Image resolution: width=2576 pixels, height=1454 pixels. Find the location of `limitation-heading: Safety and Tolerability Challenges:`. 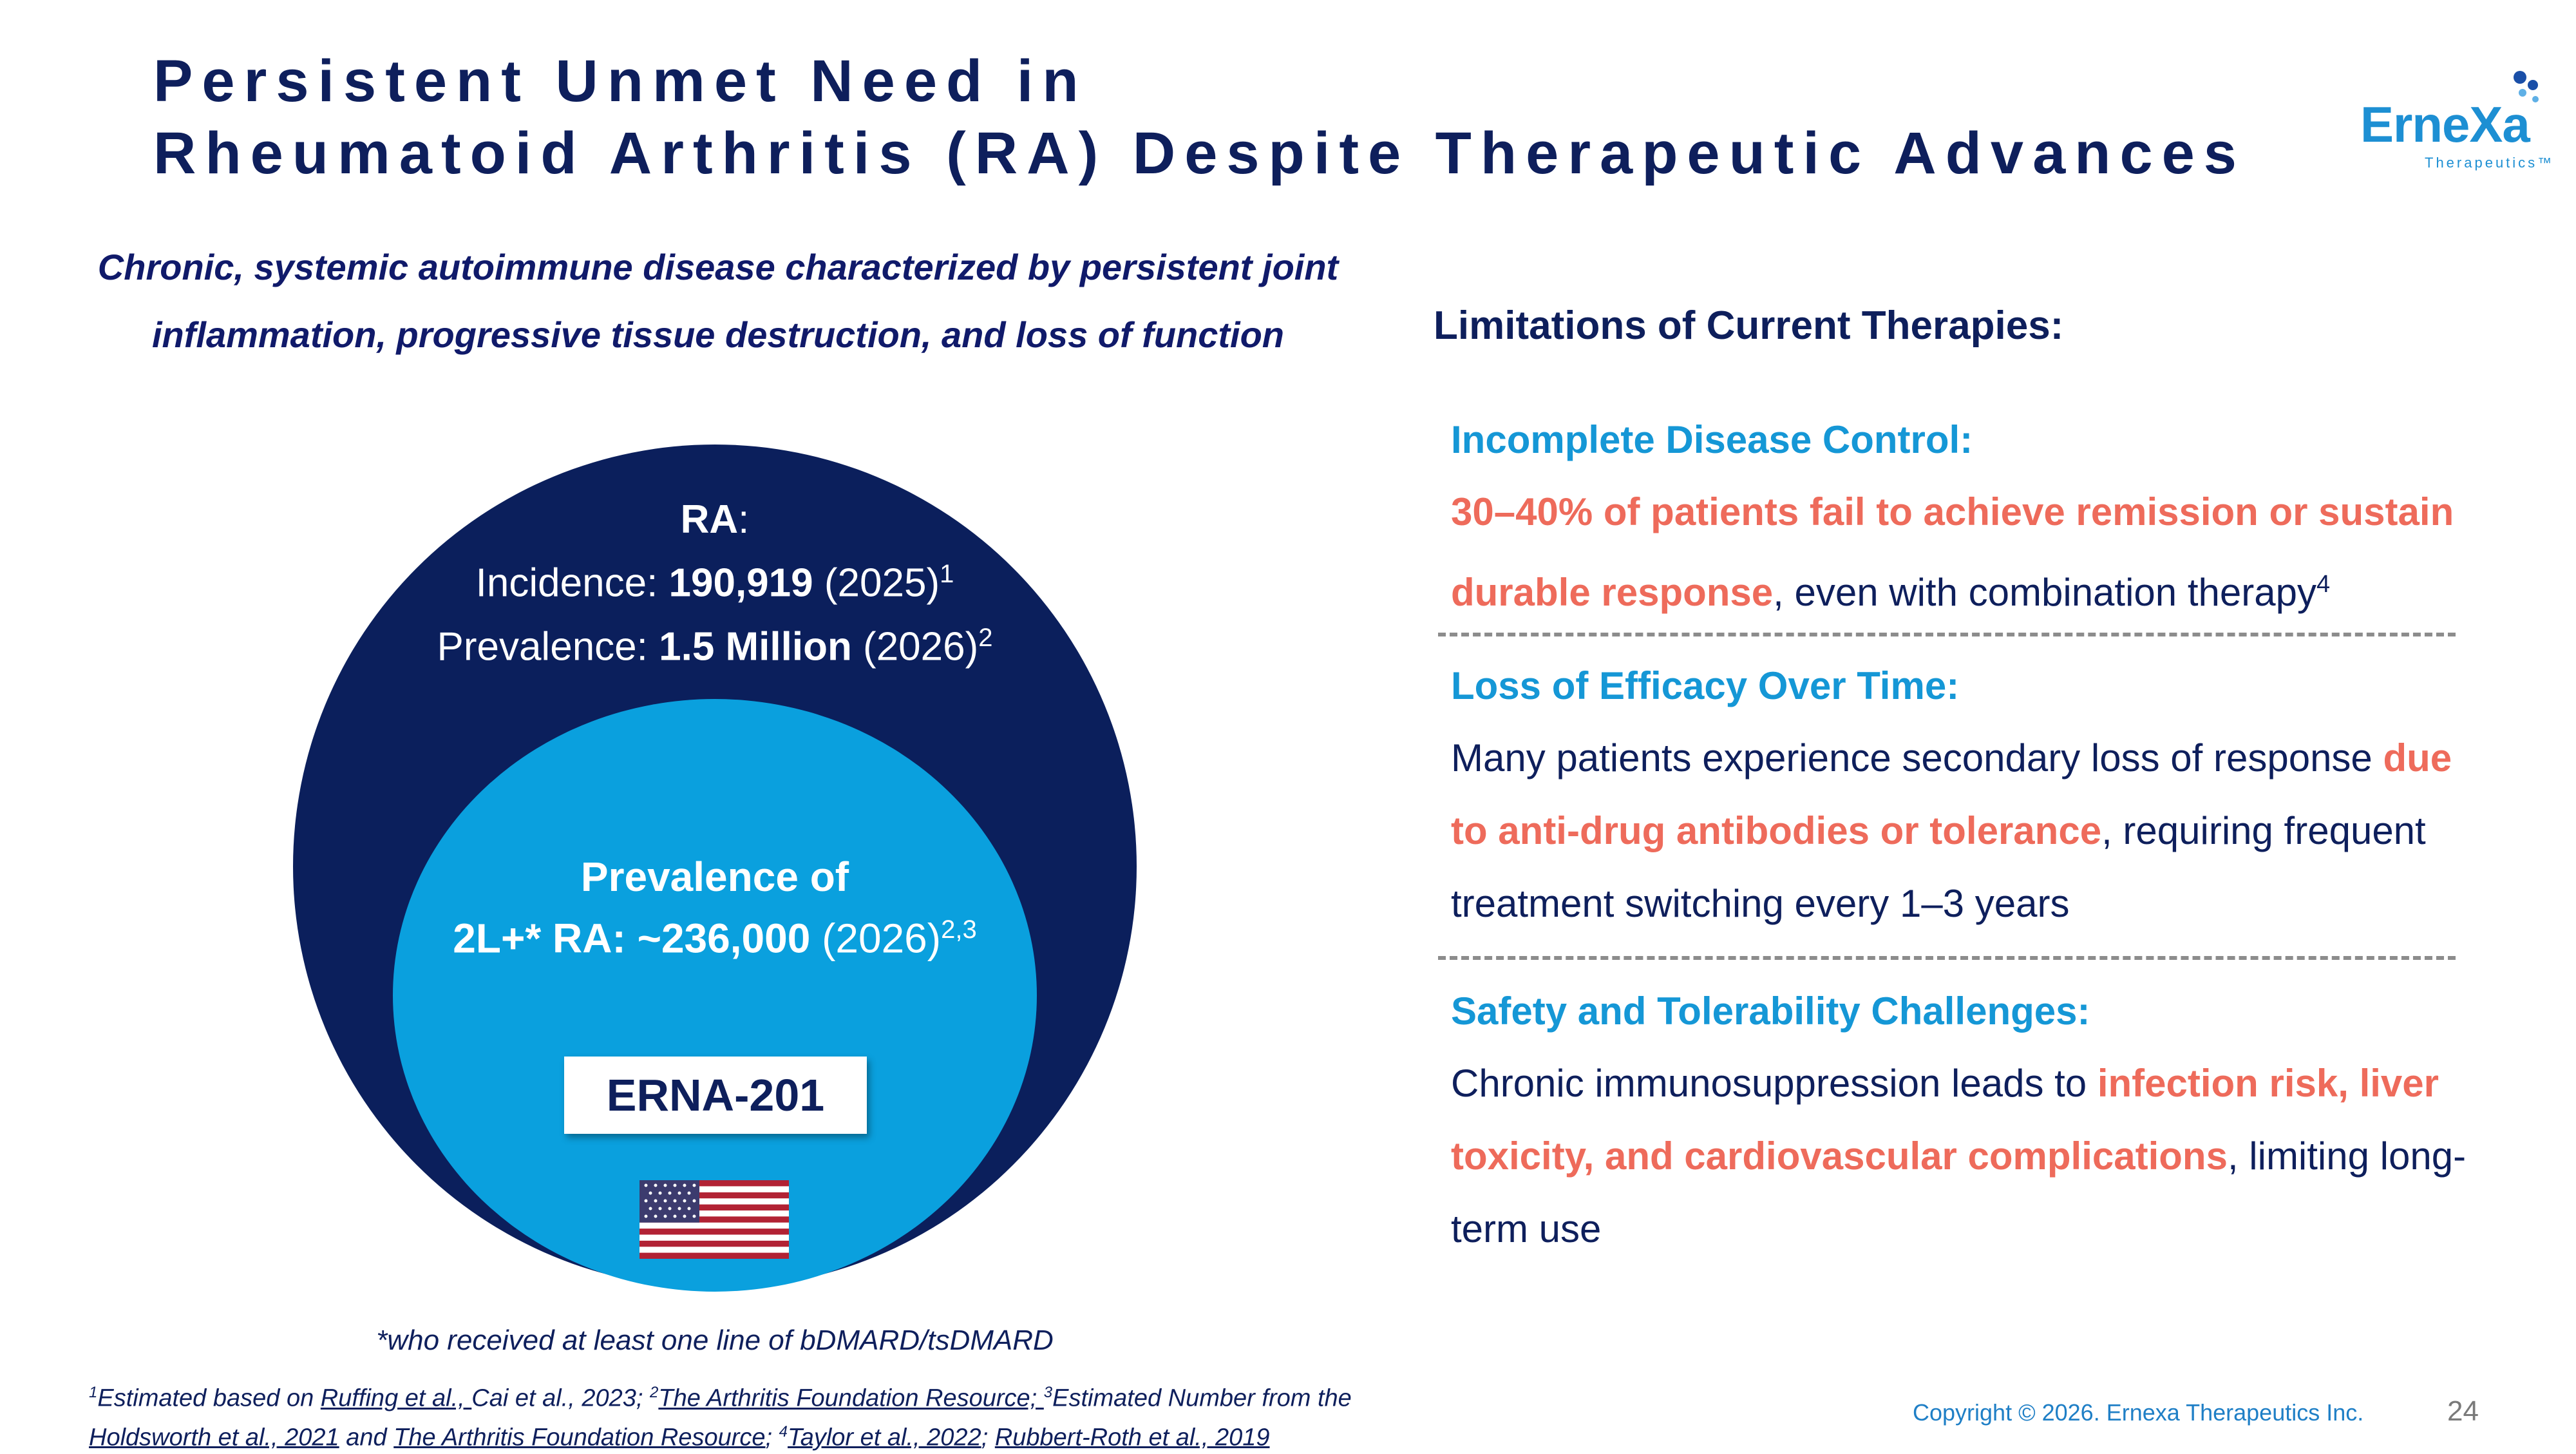

limitation-heading: Safety and Tolerability Challenges: is located at coordinates (1770, 1011).